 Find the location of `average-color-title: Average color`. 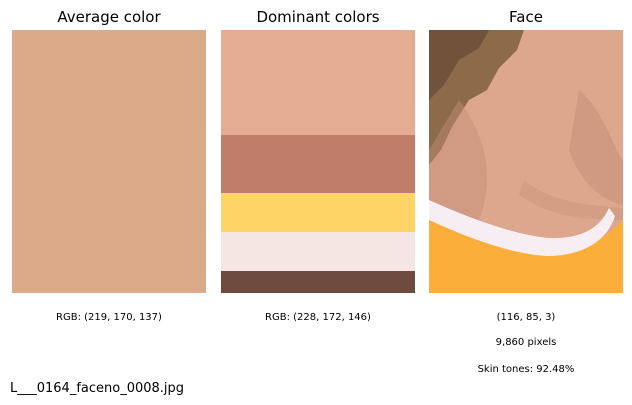

average-color-title: Average color is located at coordinates (109, 17).